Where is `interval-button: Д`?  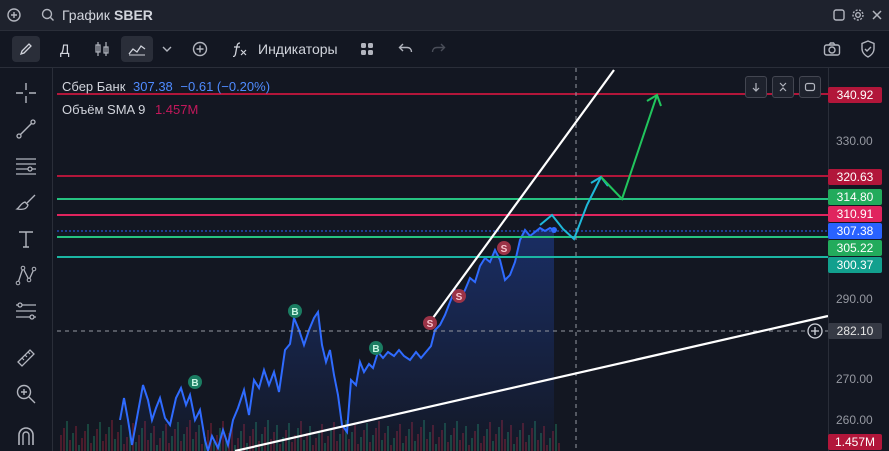 interval-button: Д is located at coordinates (65, 49).